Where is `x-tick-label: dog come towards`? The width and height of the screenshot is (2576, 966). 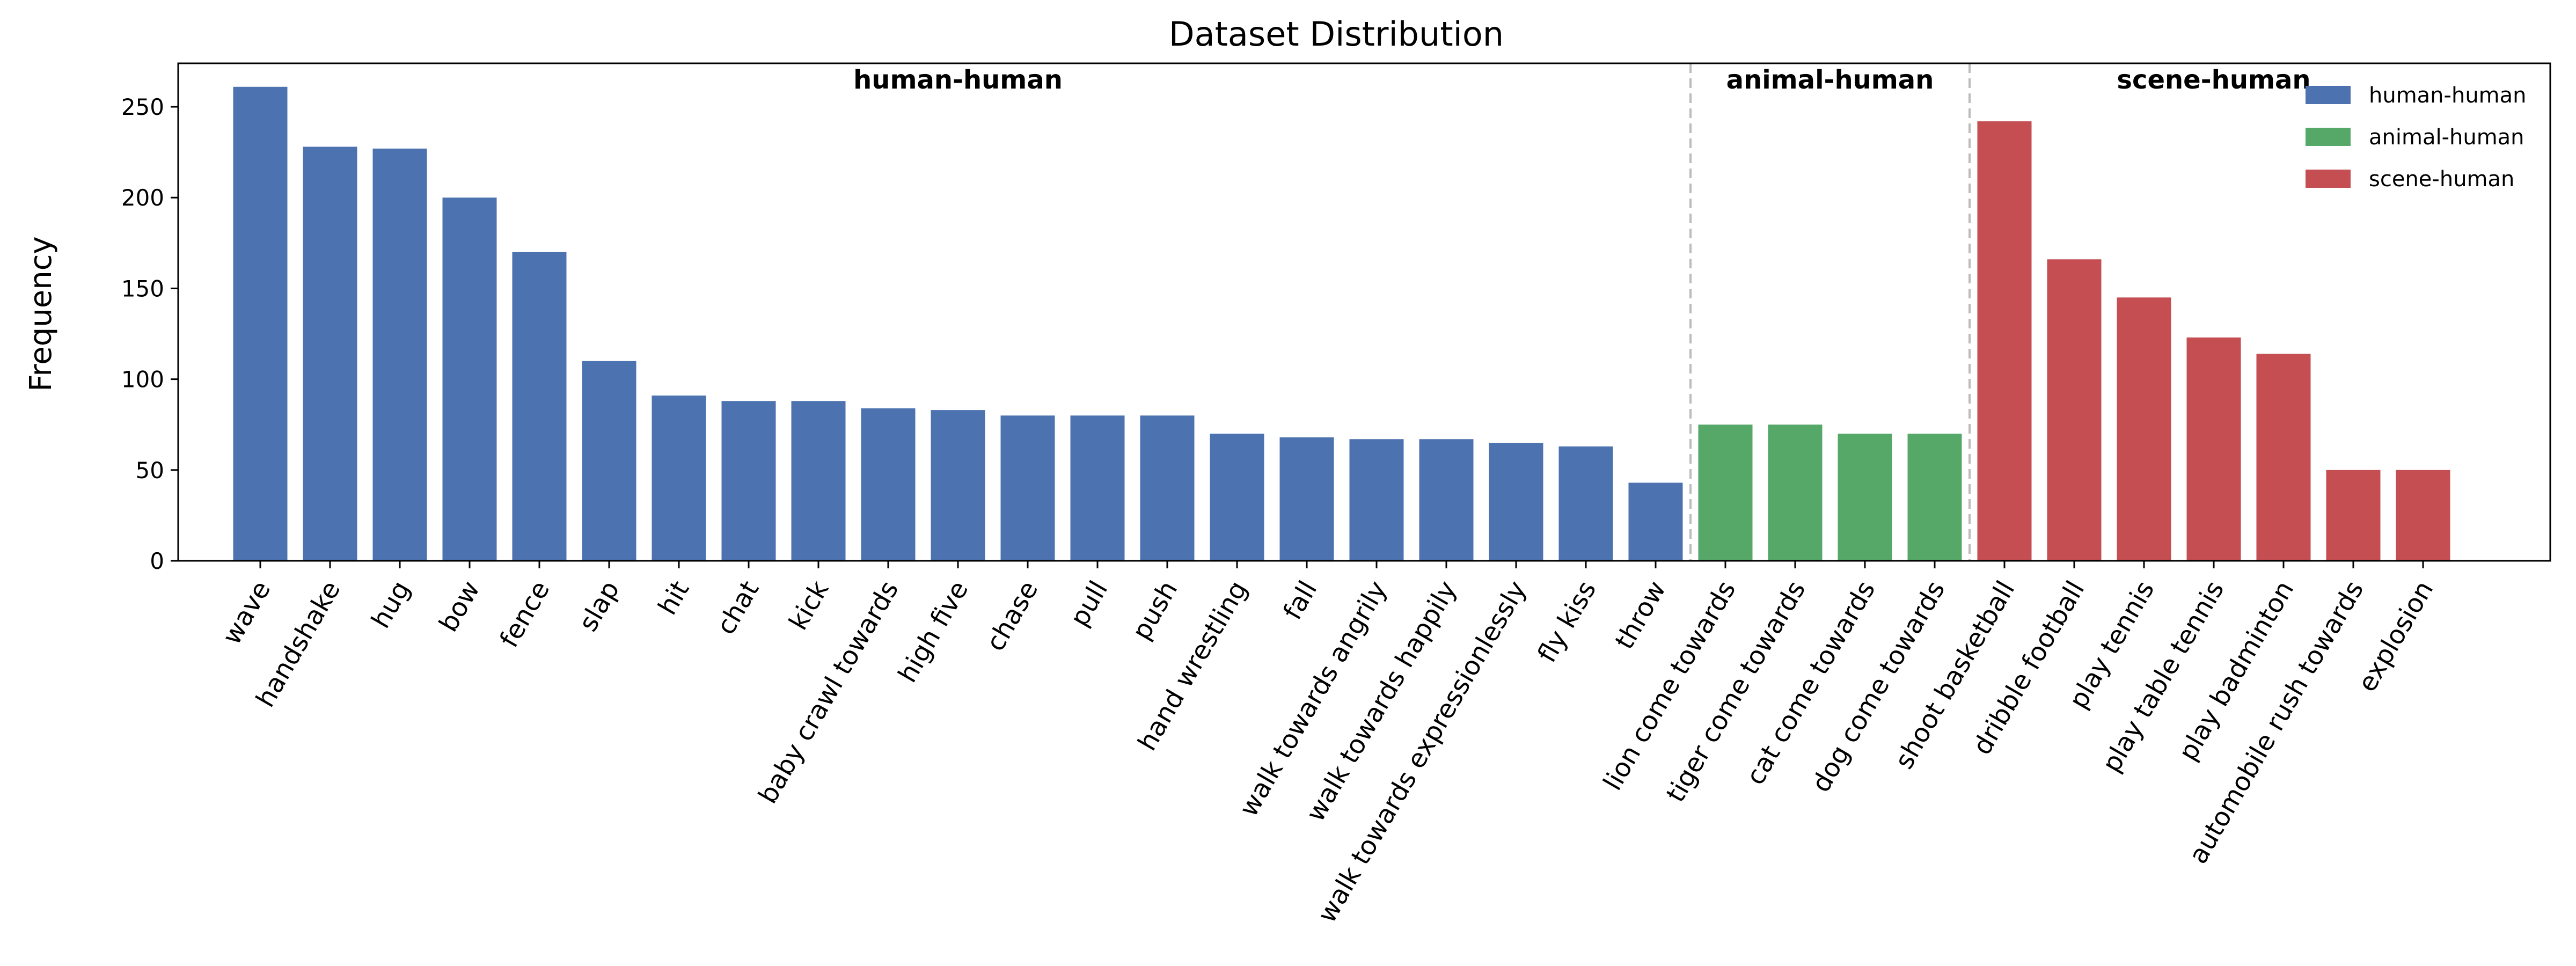 x-tick-label: dog come towards is located at coordinates (1878, 686).